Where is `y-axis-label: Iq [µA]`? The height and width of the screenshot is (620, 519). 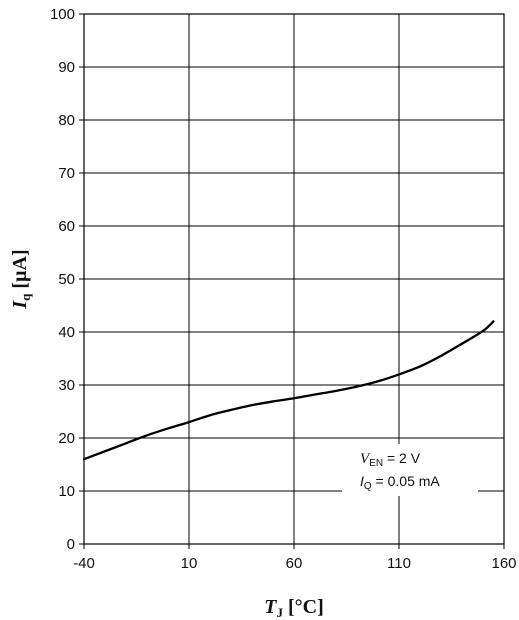 y-axis-label: Iq [µA] is located at coordinates (21, 279).